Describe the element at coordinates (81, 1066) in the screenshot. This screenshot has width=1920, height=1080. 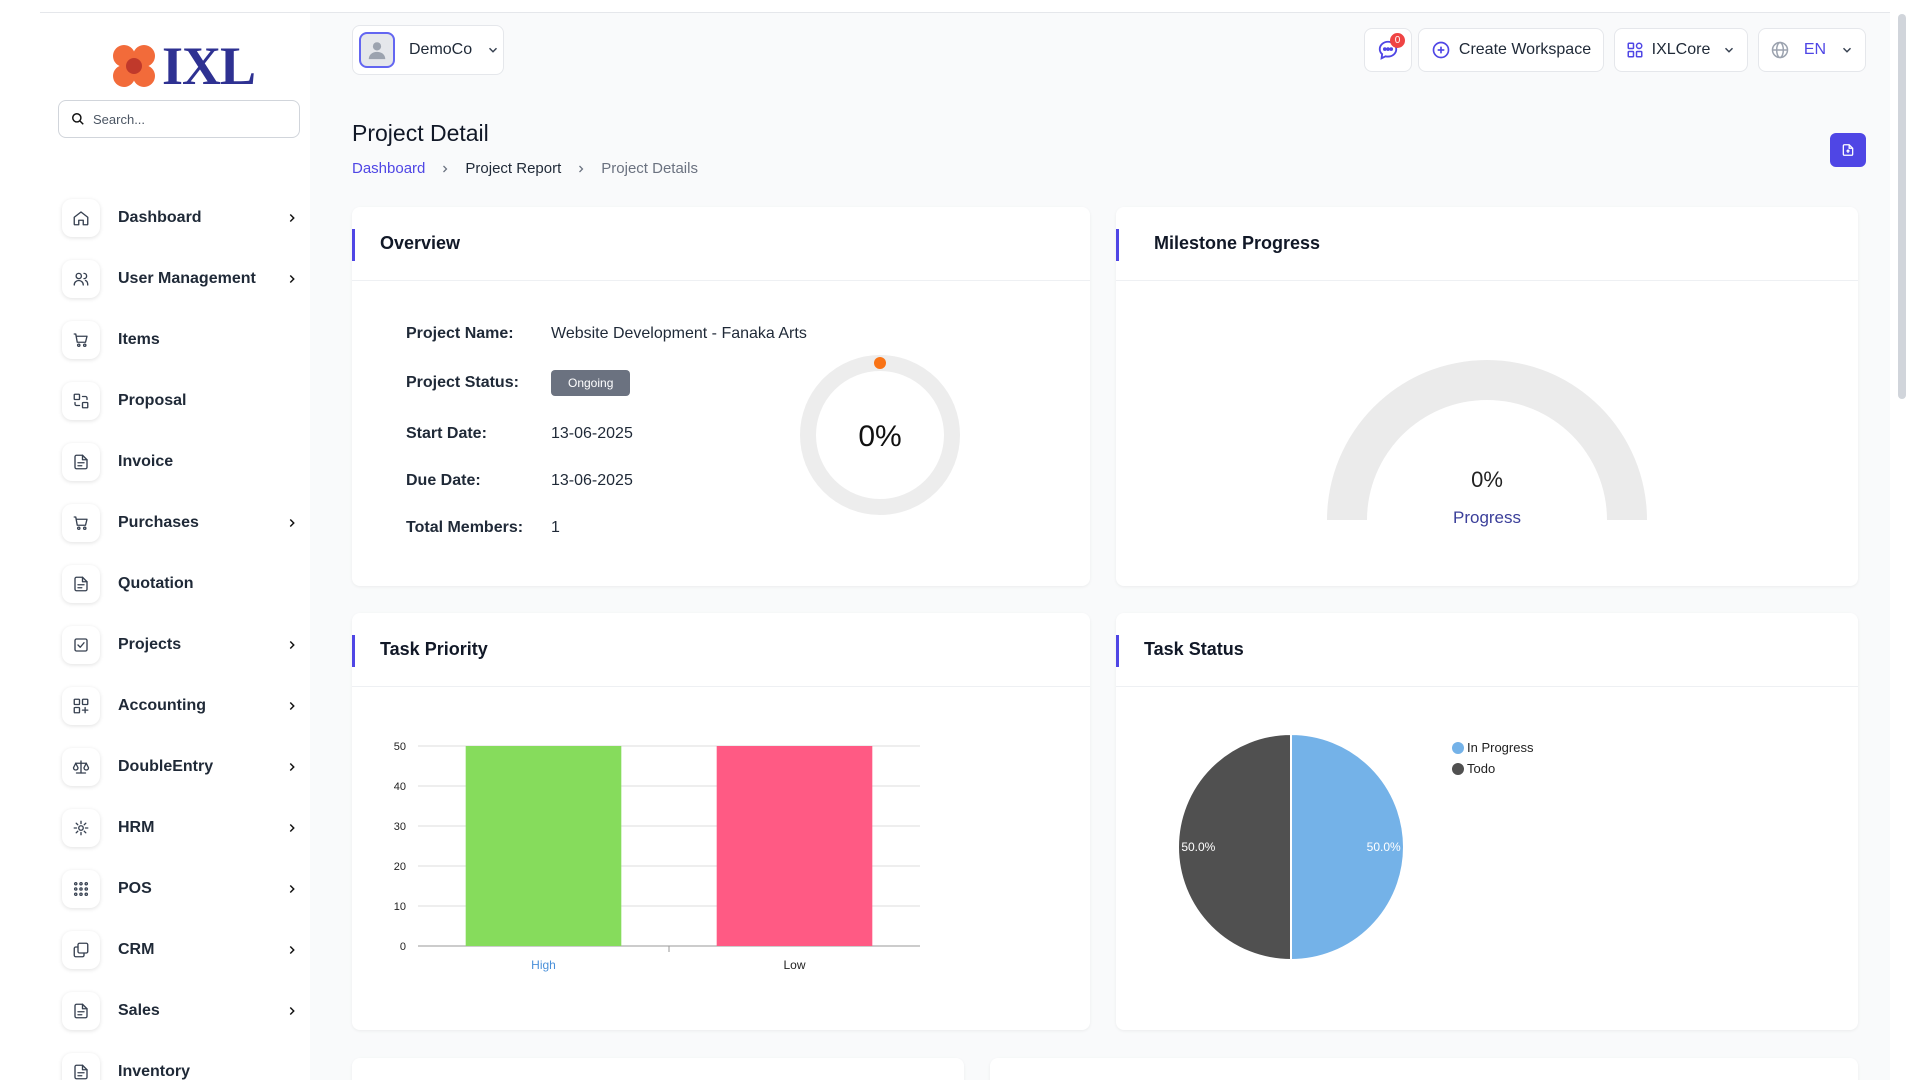
I see `document-icon` at that location.